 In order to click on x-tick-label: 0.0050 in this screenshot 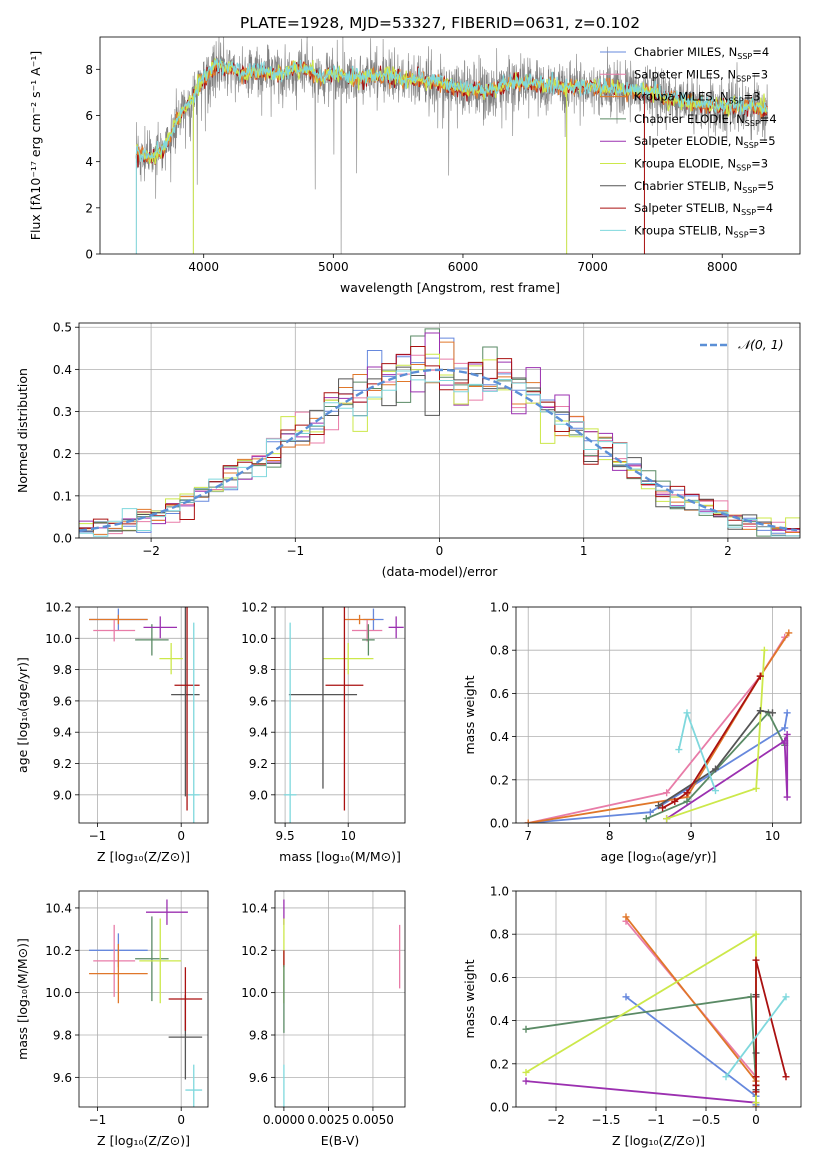, I will do `click(373, 1120)`.